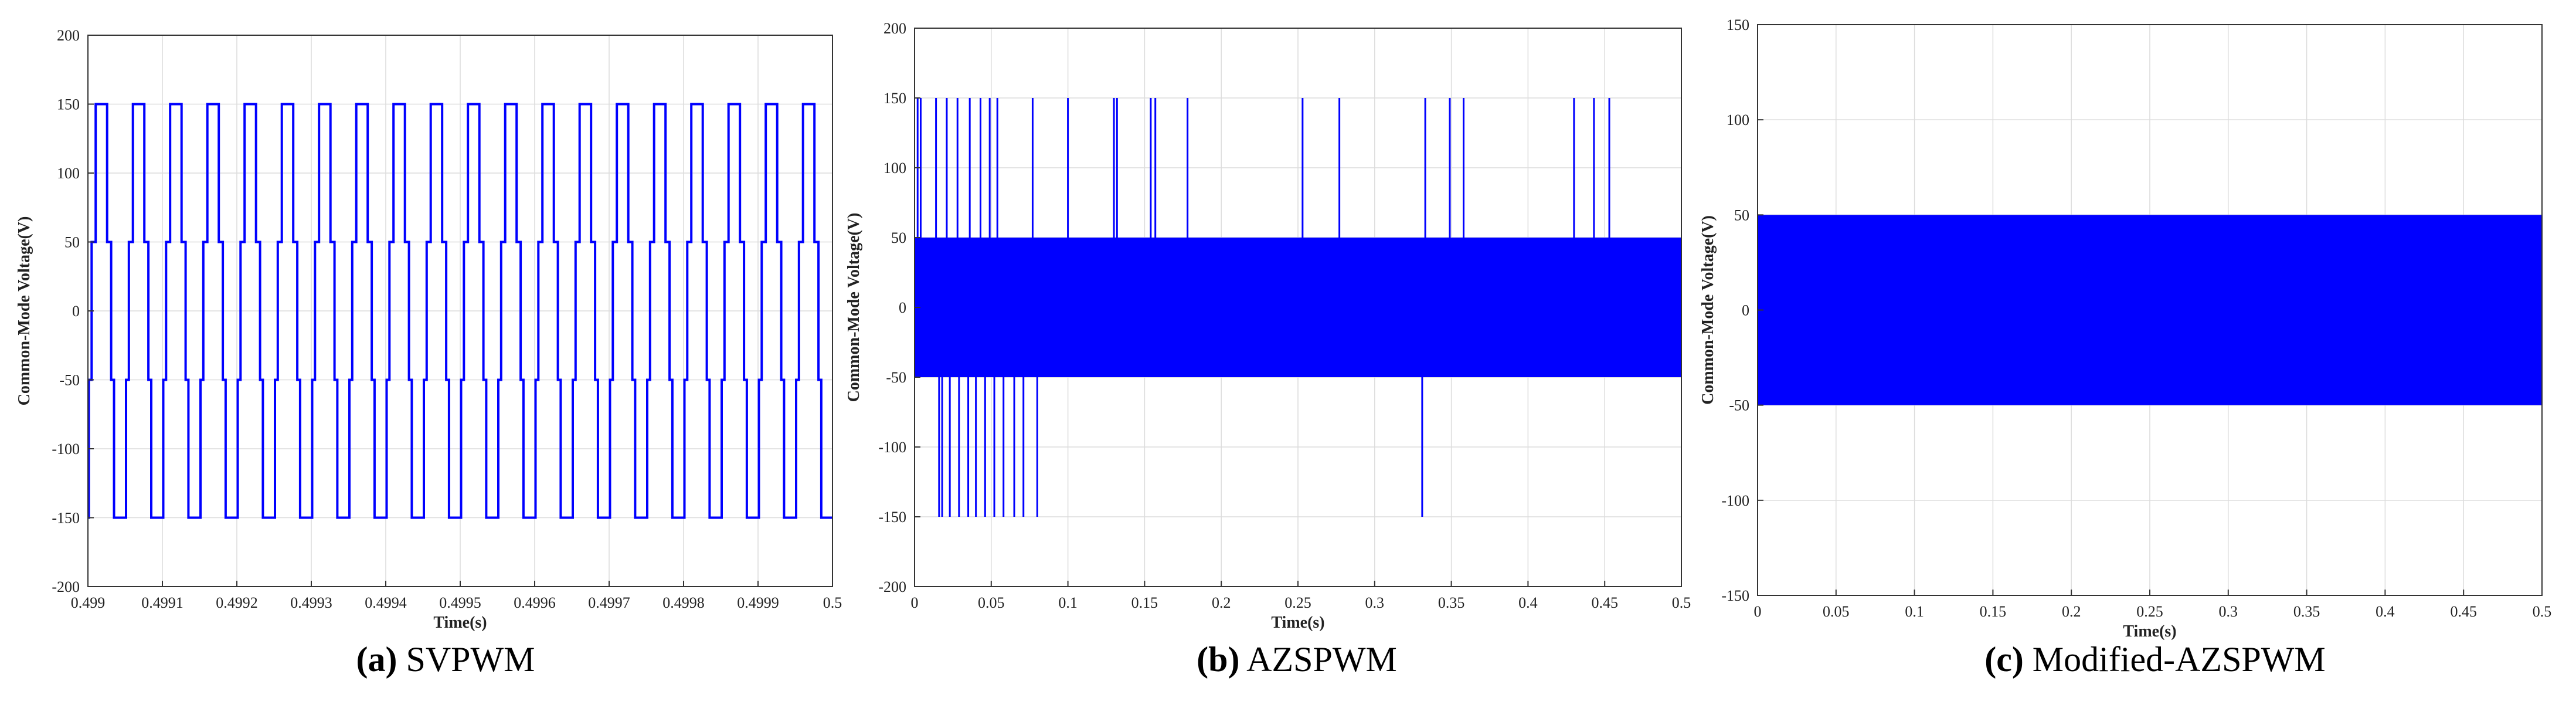 The width and height of the screenshot is (2576, 701). I want to click on x-tick-label: 0.4998, so click(683, 602).